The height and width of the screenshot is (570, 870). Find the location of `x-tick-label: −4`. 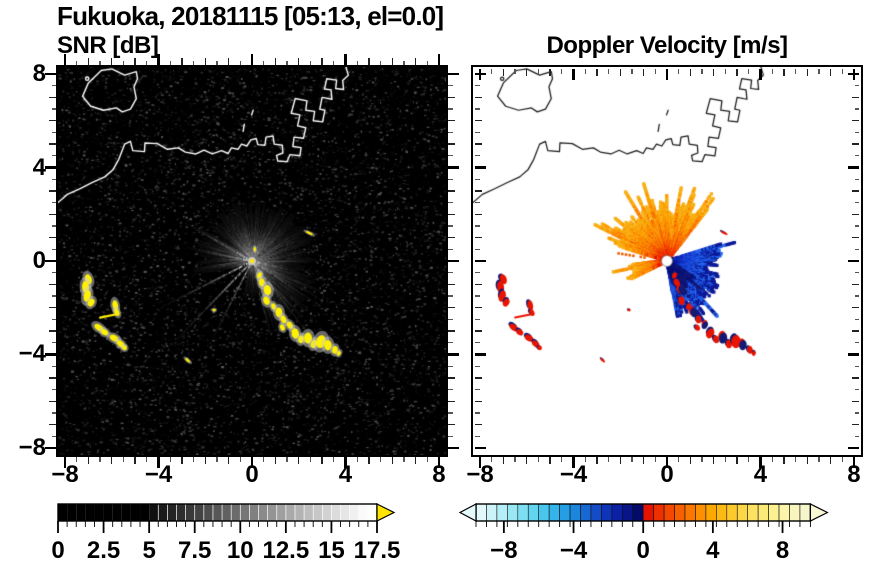

x-tick-label: −4 is located at coordinates (573, 474).